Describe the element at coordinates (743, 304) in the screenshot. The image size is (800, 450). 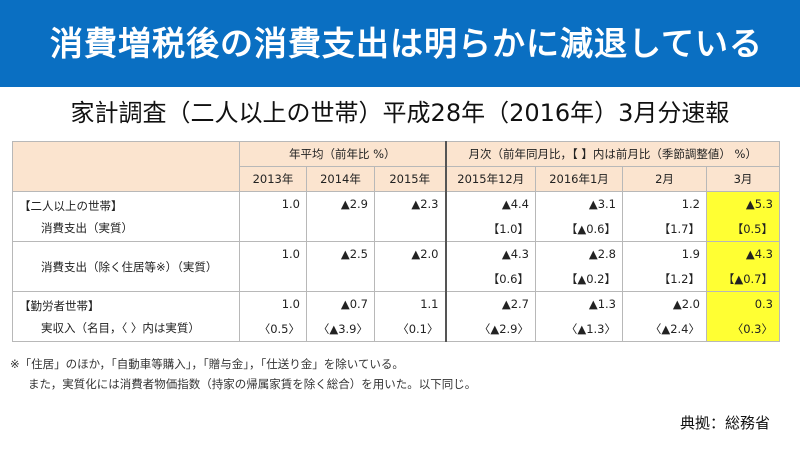
I see `highlight-value-cell: 0.3` at that location.